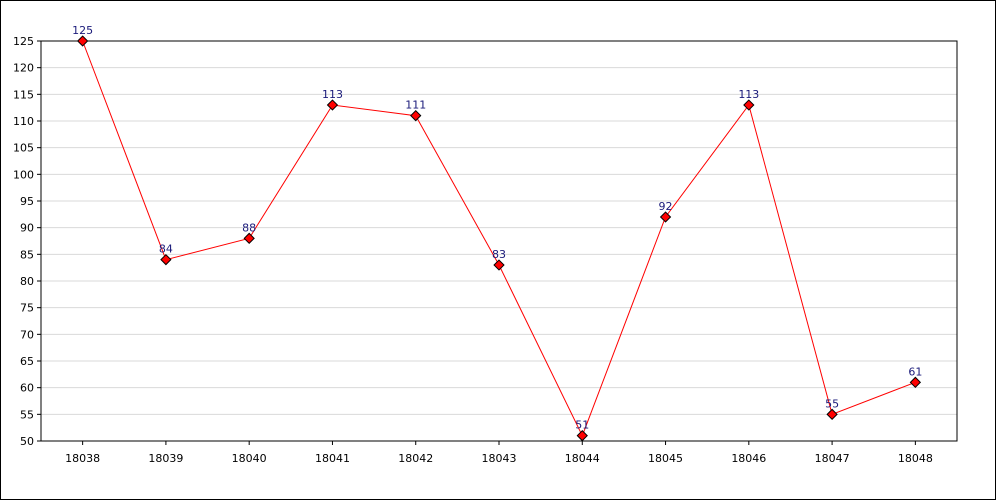  What do you see at coordinates (832, 403) in the screenshot?
I see `data-label: 55` at bounding box center [832, 403].